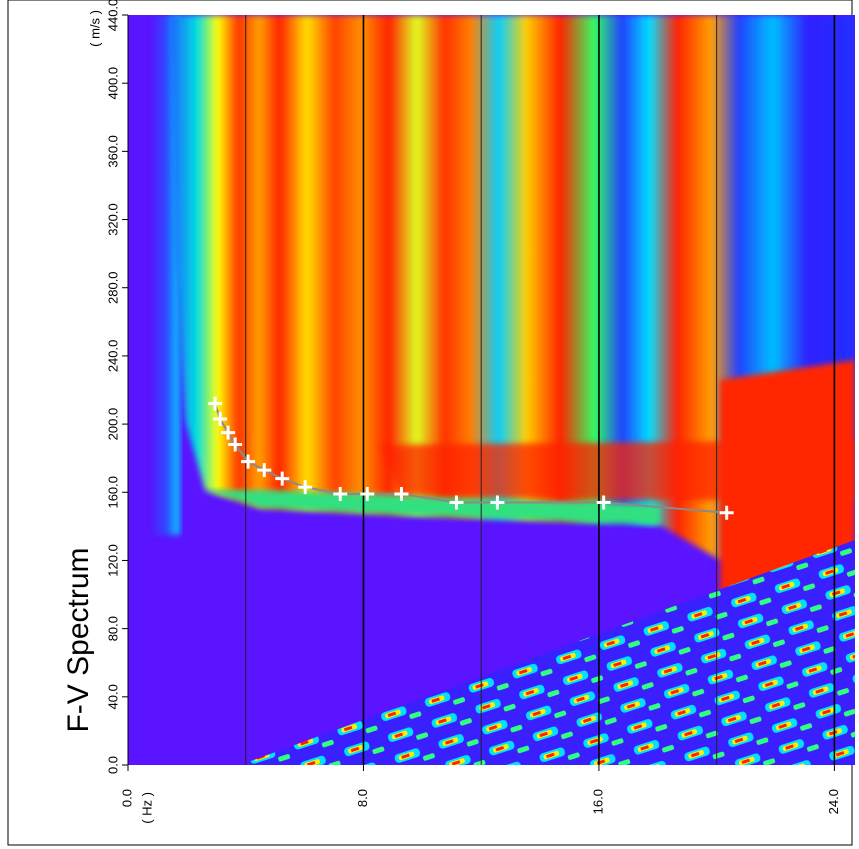 This screenshot has height=849, width=859. What do you see at coordinates (112, 356) in the screenshot?
I see `y-tick-label: 240.0` at bounding box center [112, 356].